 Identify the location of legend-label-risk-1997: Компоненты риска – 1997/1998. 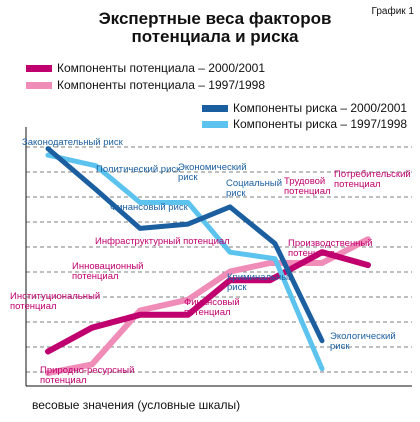
(320, 124).